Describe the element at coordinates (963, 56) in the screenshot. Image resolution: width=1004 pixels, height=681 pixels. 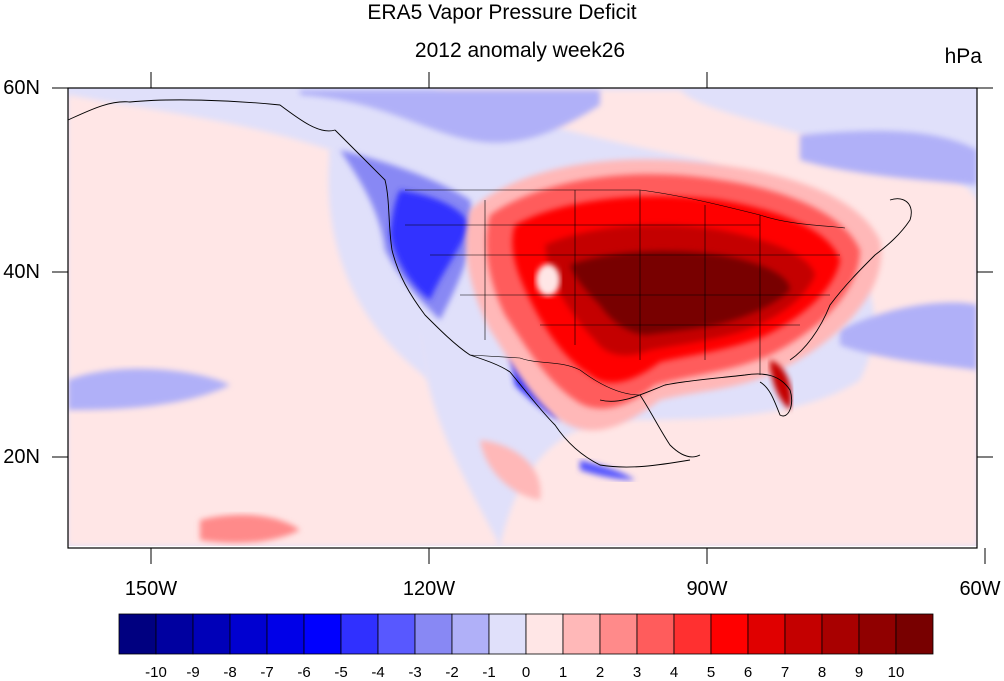
I see `units-label: hPa` at that location.